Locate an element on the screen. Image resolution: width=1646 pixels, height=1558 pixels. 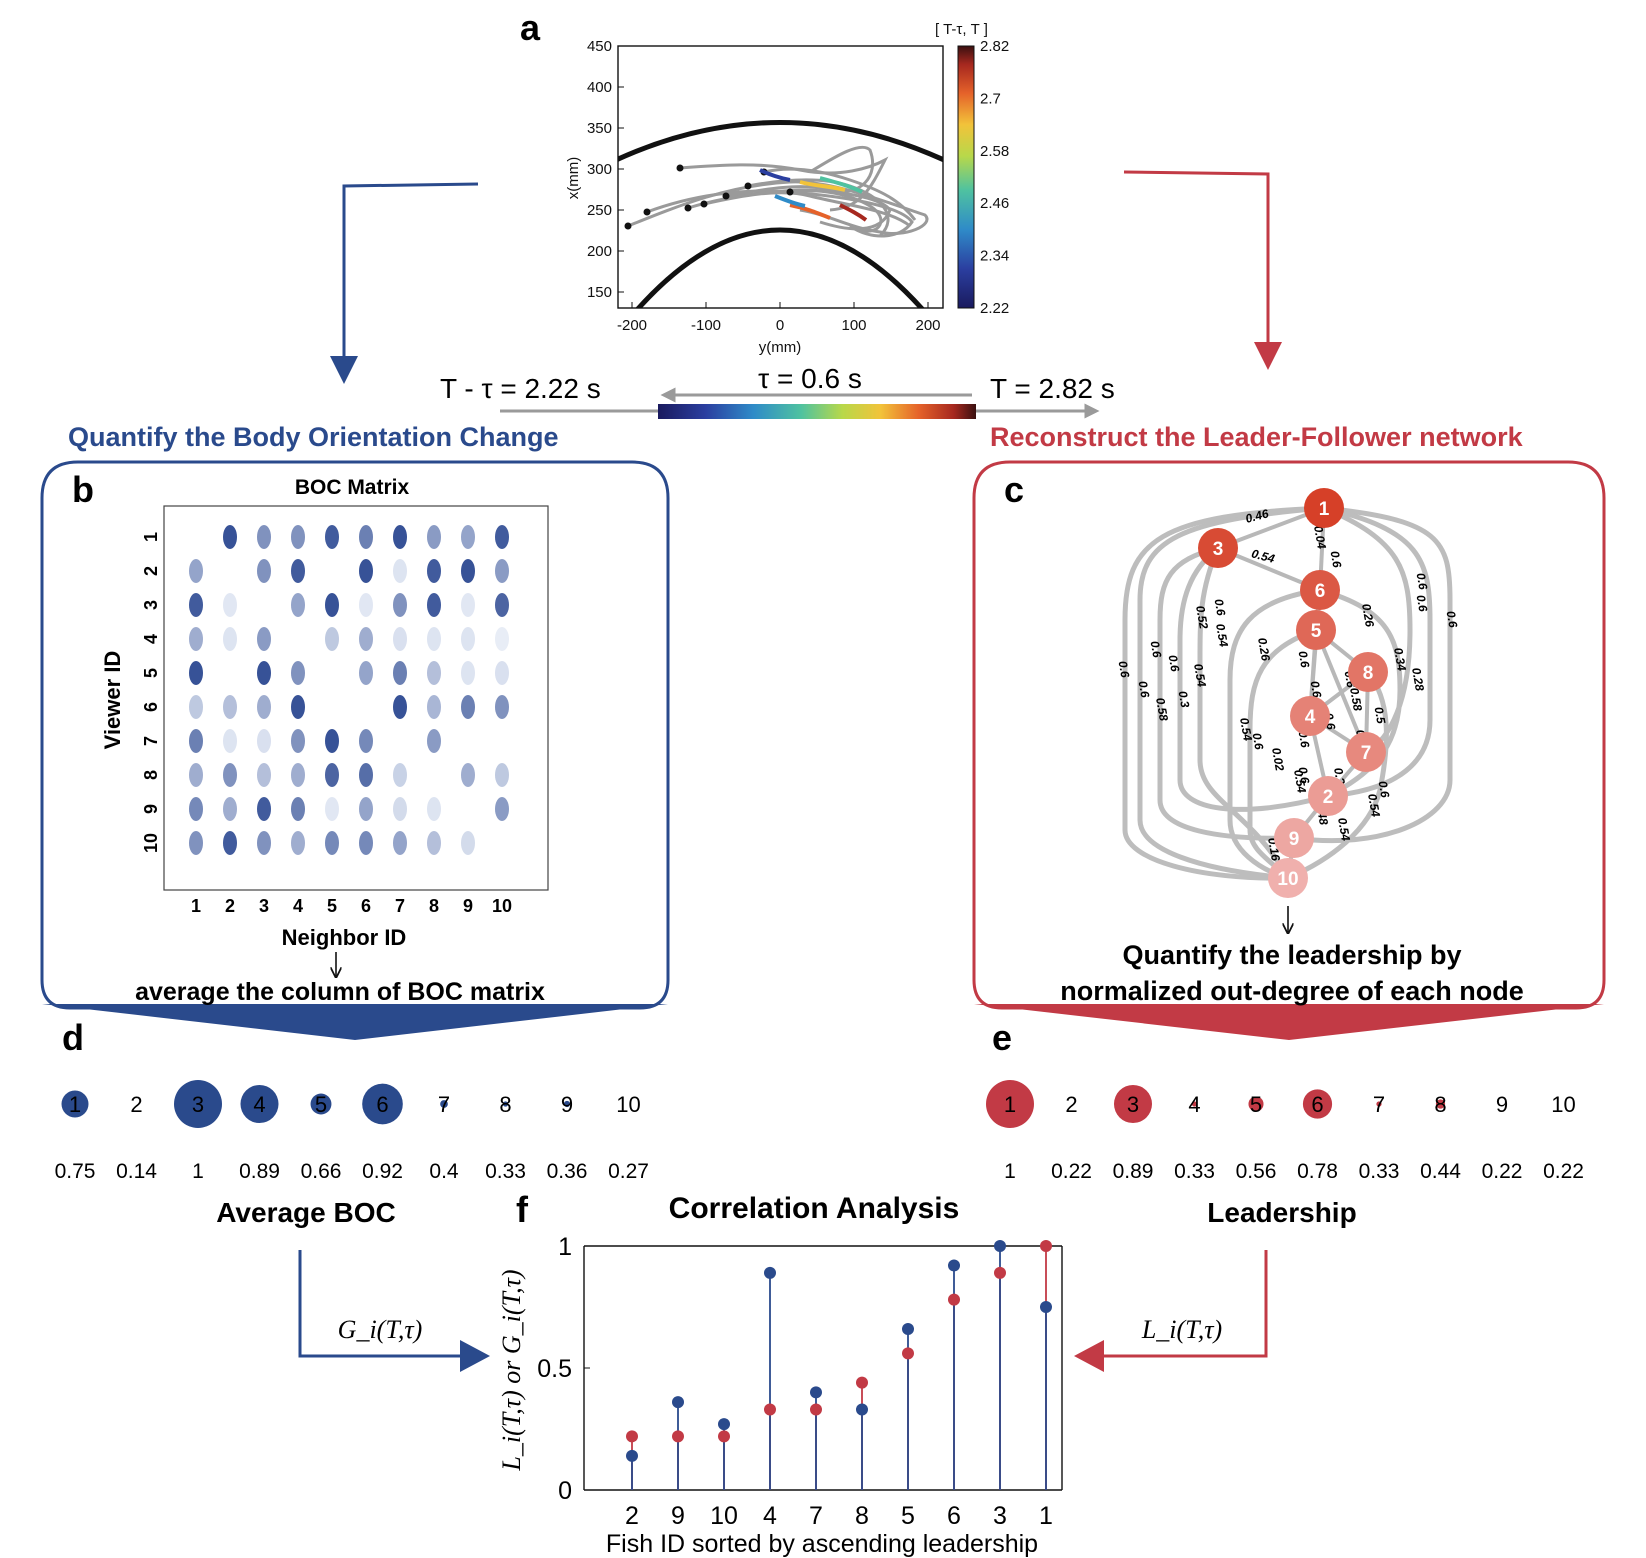
network-node-label: 2 is located at coordinates (1328, 797).